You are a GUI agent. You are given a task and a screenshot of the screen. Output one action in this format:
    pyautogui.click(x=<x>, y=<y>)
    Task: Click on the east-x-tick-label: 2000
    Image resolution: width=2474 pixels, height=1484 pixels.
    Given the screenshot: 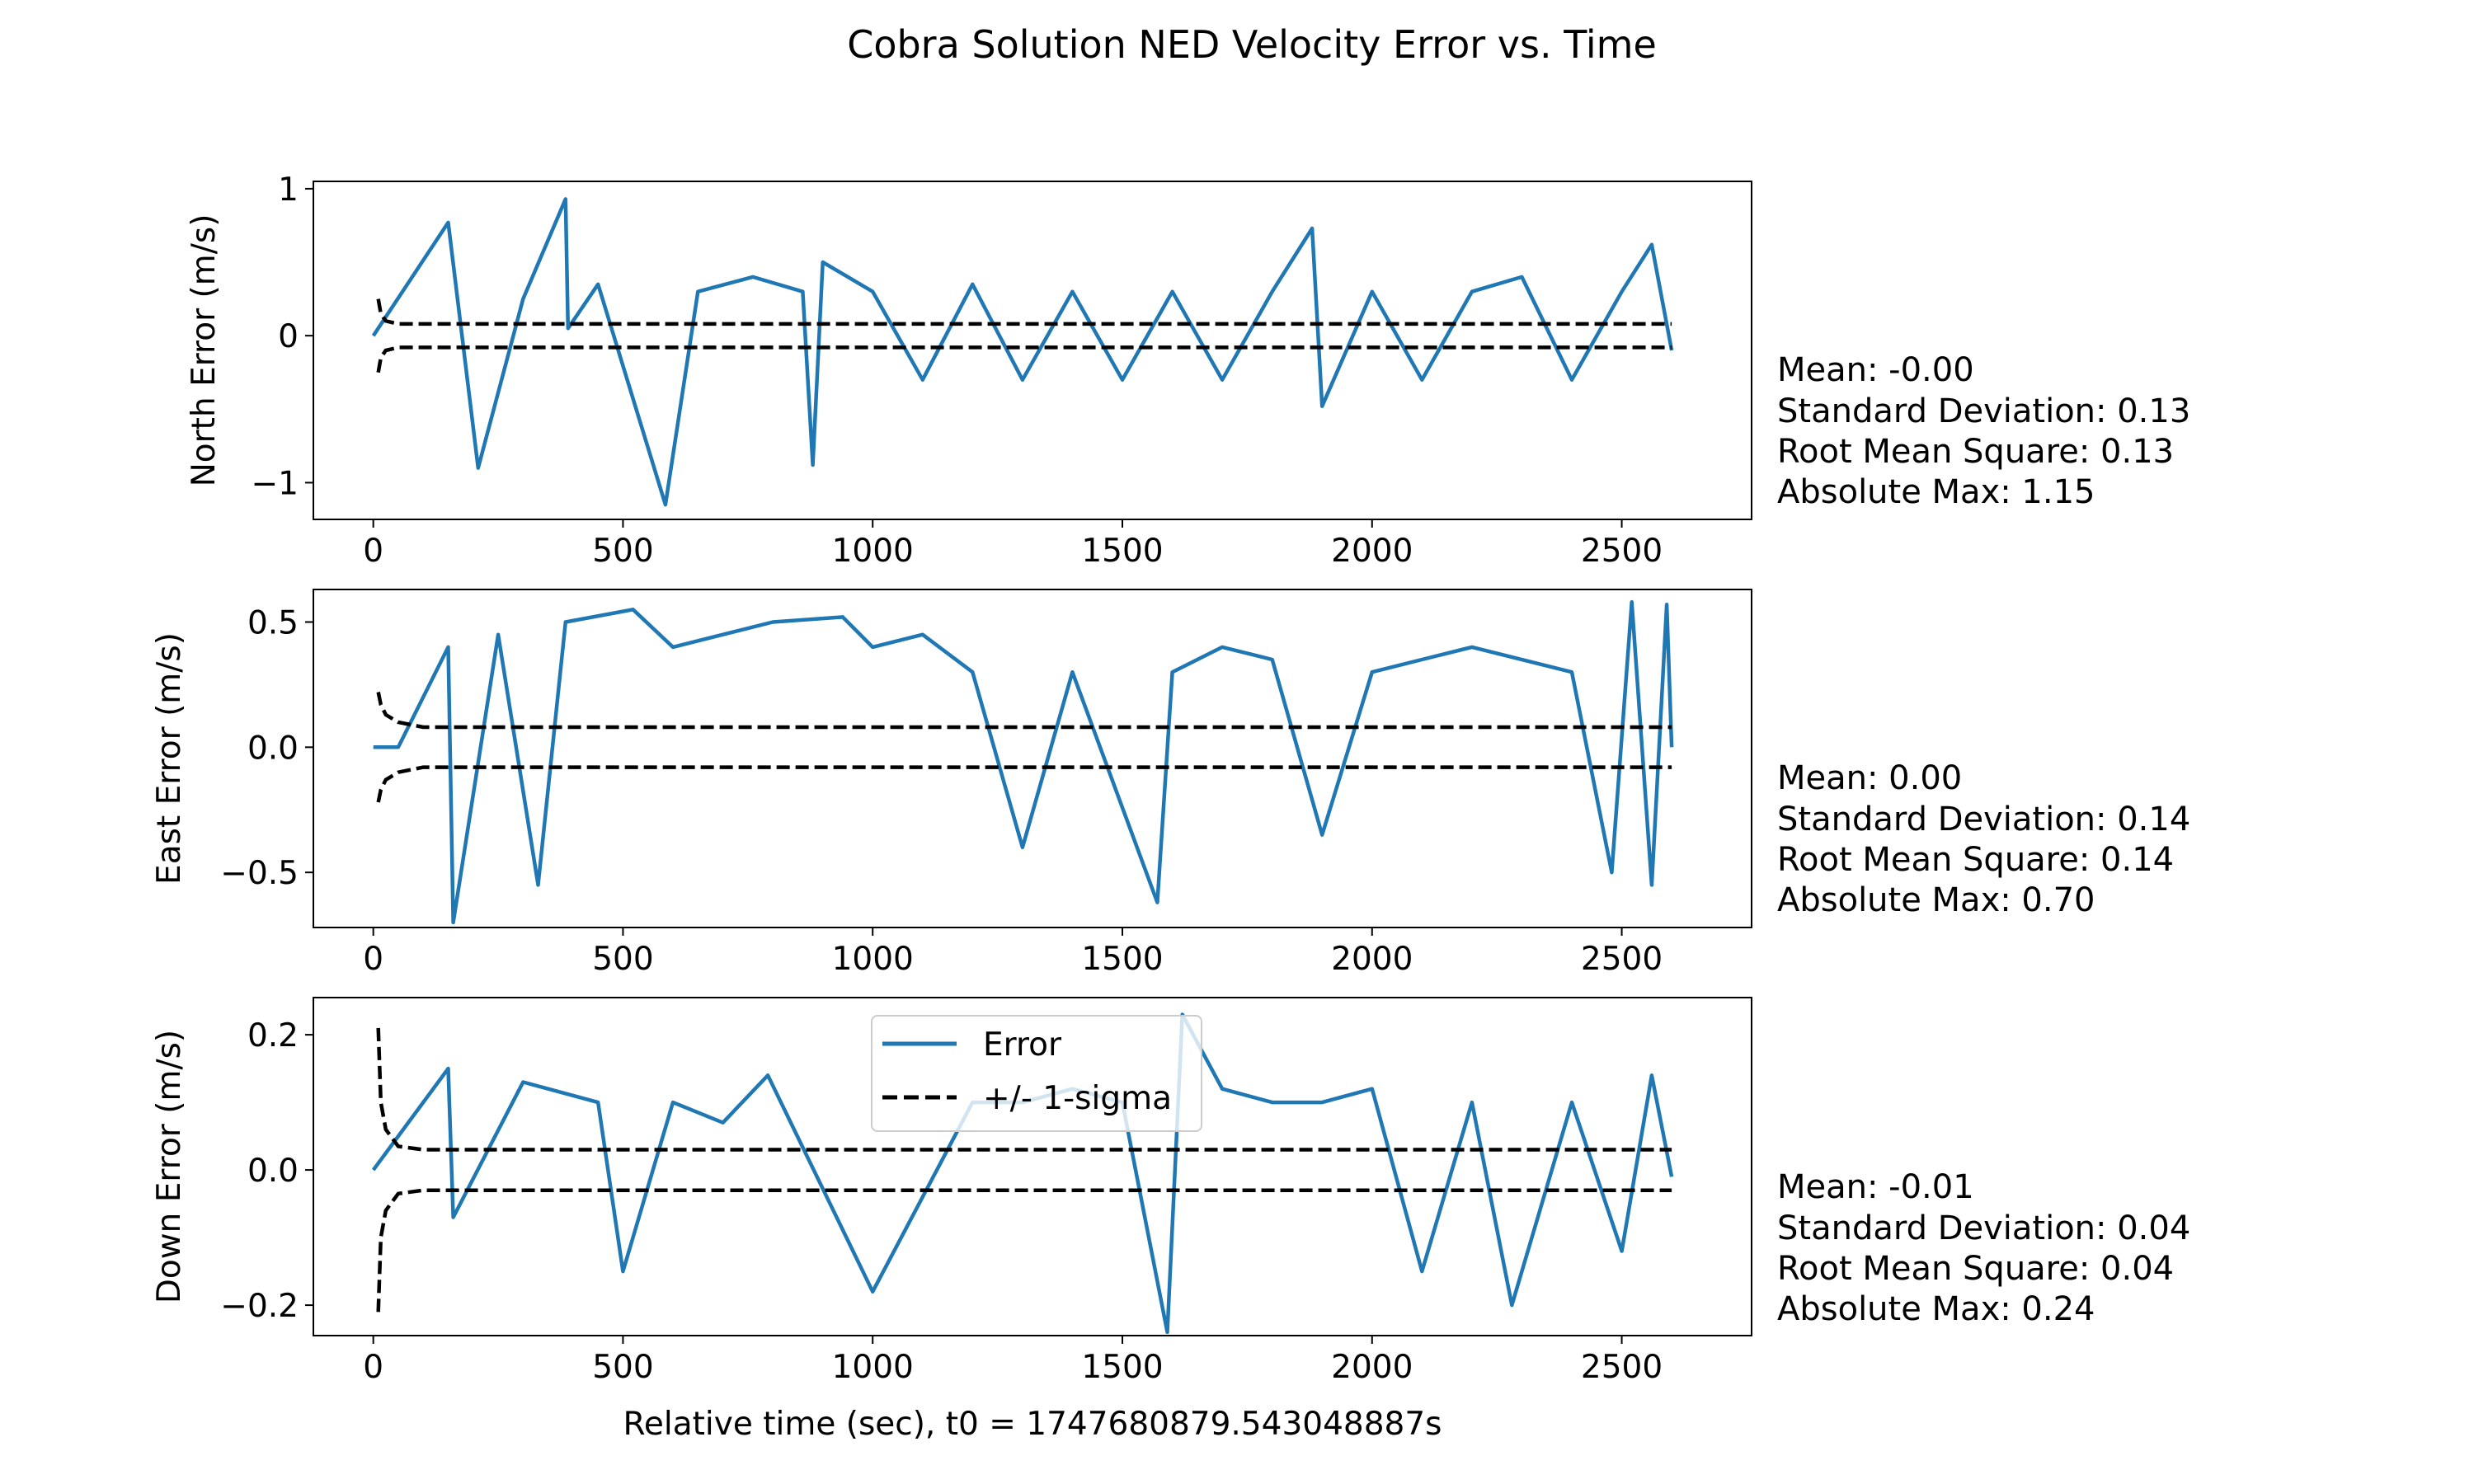 What is the action you would take?
    pyautogui.click(x=1372, y=960)
    